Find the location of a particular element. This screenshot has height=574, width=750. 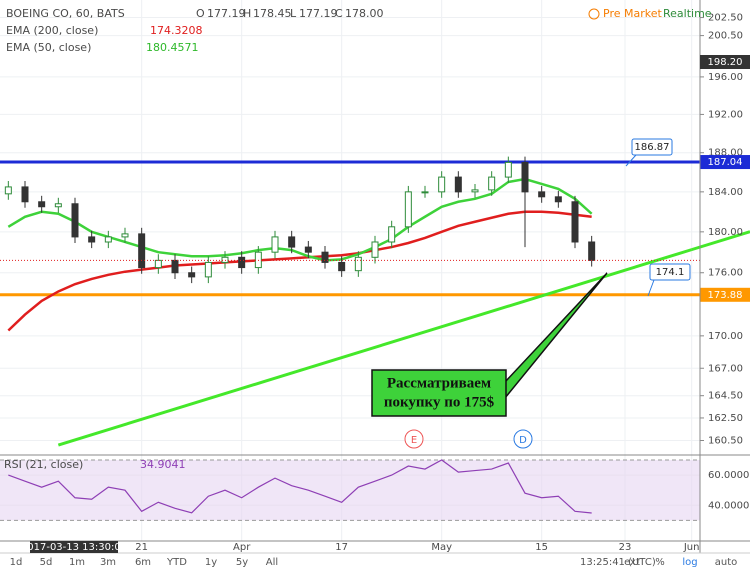

ema-line is located at coordinates (300, 219).